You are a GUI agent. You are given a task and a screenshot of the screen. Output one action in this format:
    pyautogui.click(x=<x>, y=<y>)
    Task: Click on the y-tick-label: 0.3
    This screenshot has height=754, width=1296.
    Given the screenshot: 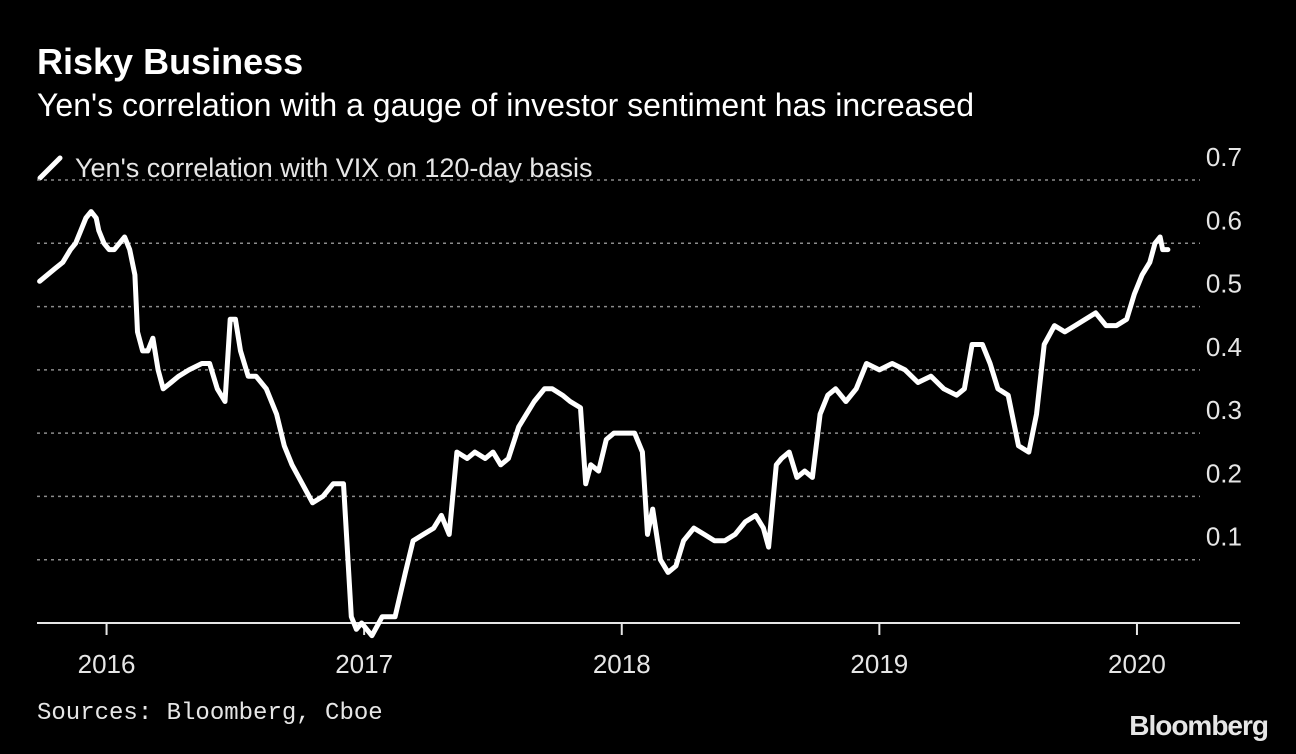 What is the action you would take?
    pyautogui.click(x=1224, y=410)
    